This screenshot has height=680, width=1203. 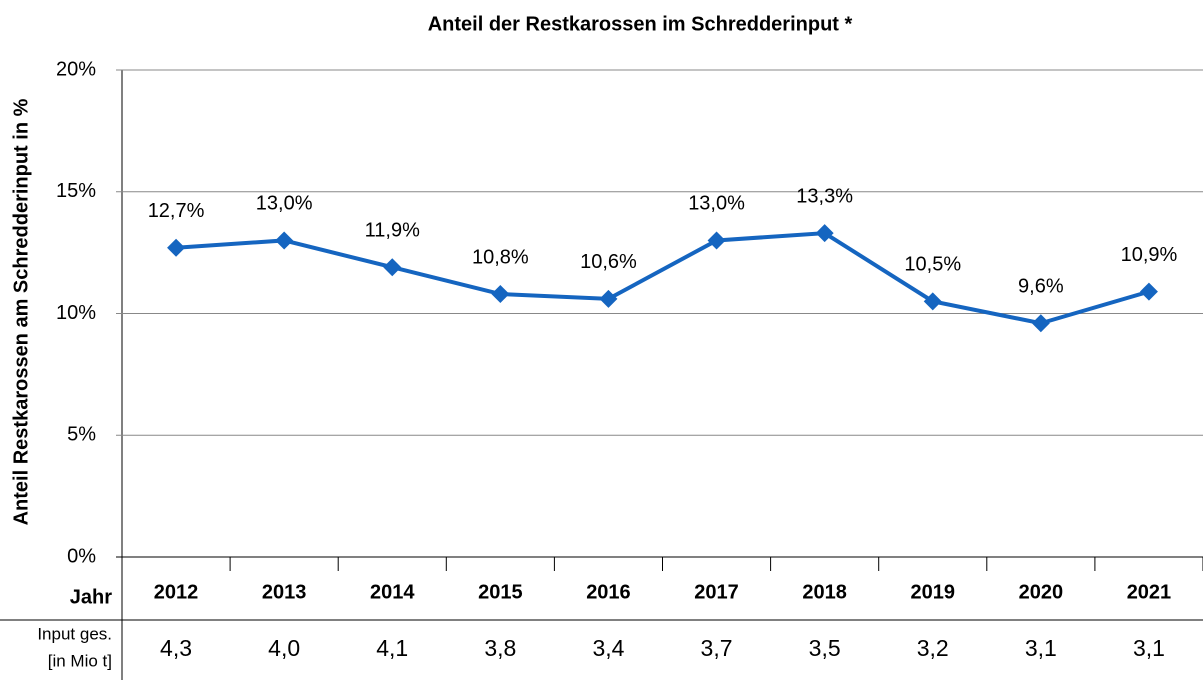 What do you see at coordinates (500, 257) in the screenshot?
I see `data-label: 10,8%` at bounding box center [500, 257].